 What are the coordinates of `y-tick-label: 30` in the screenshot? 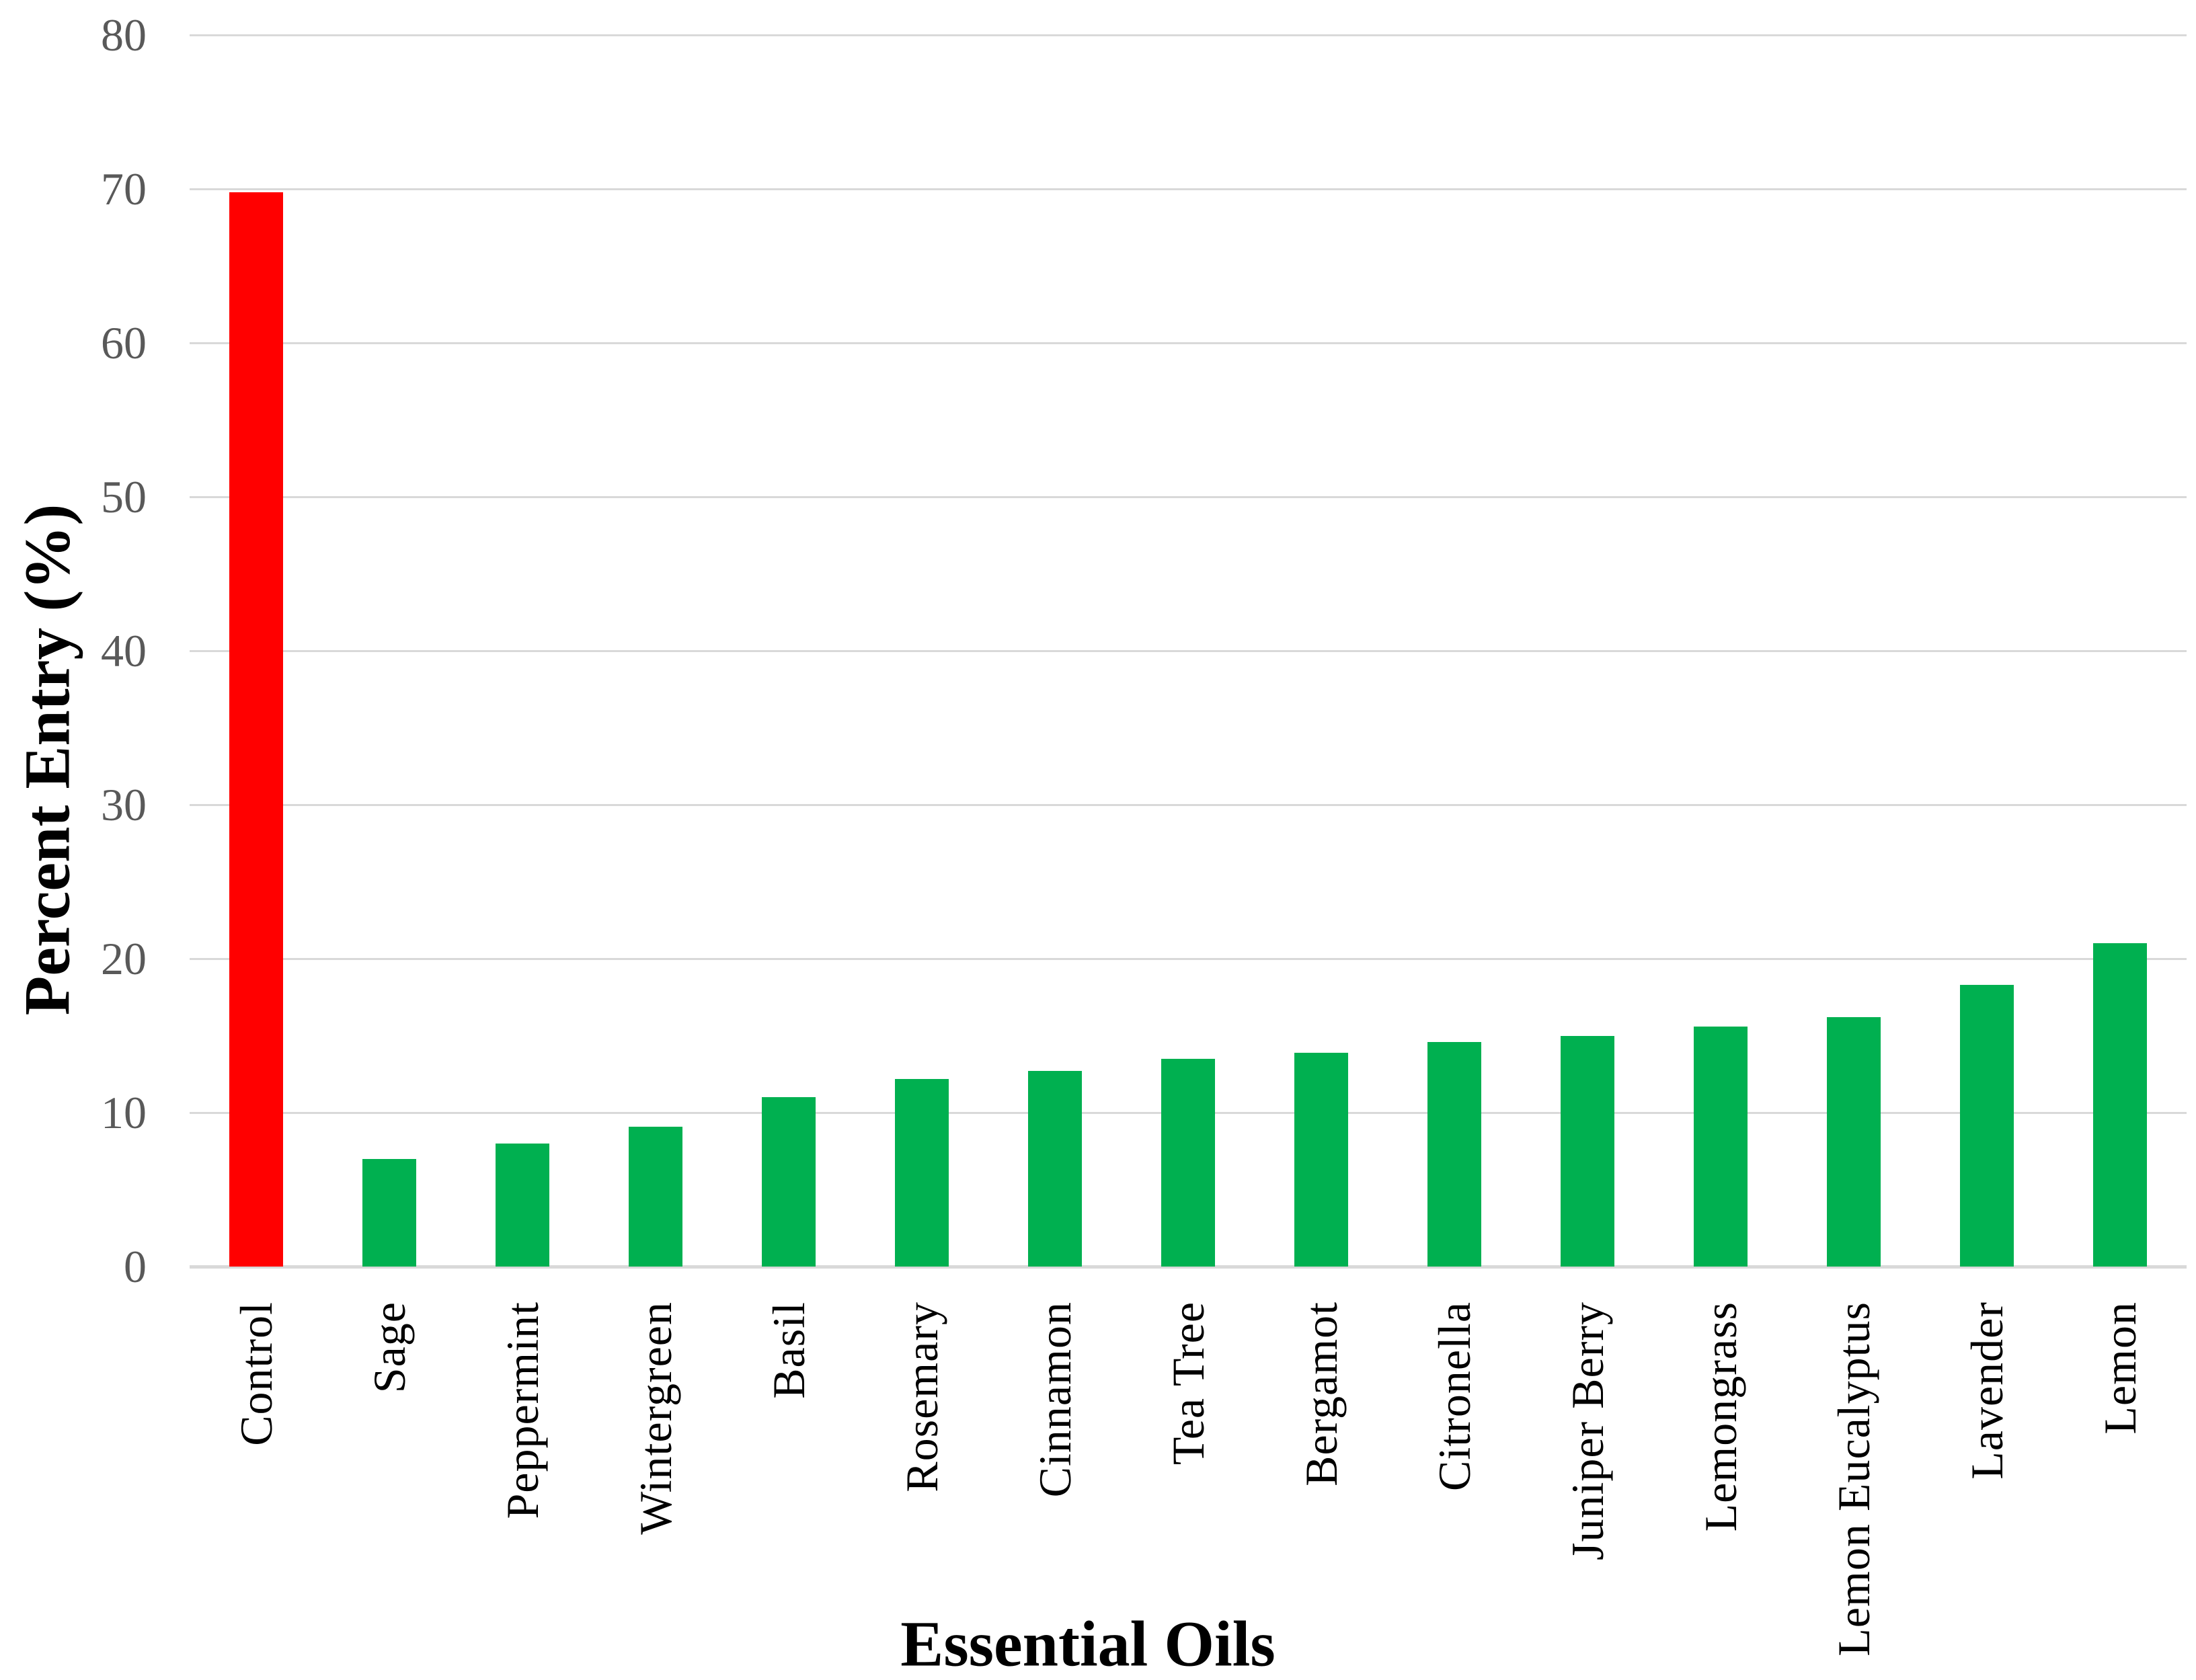 It's located at (124, 805).